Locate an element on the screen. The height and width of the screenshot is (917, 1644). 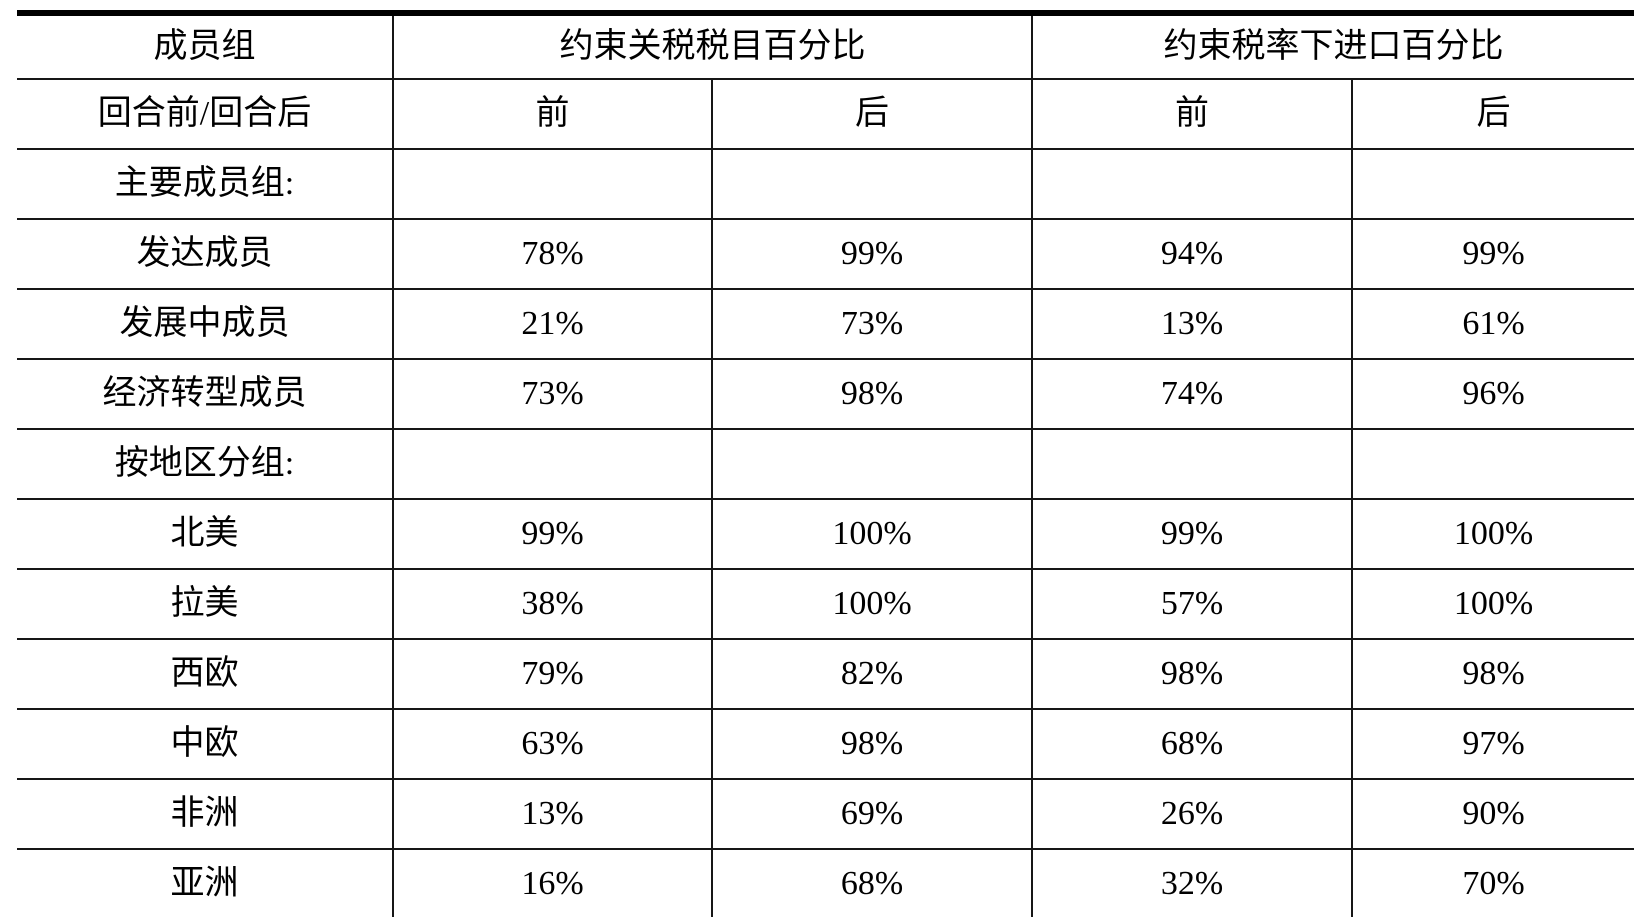
table-row: 中欧 63% 98% 68% 97% is located at coordinates (825, 744).